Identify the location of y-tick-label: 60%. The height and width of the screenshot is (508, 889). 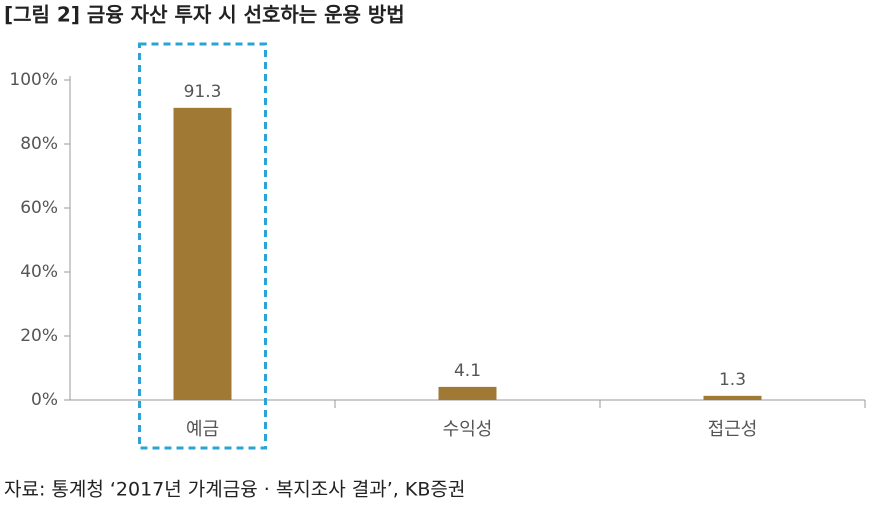
(39, 208).